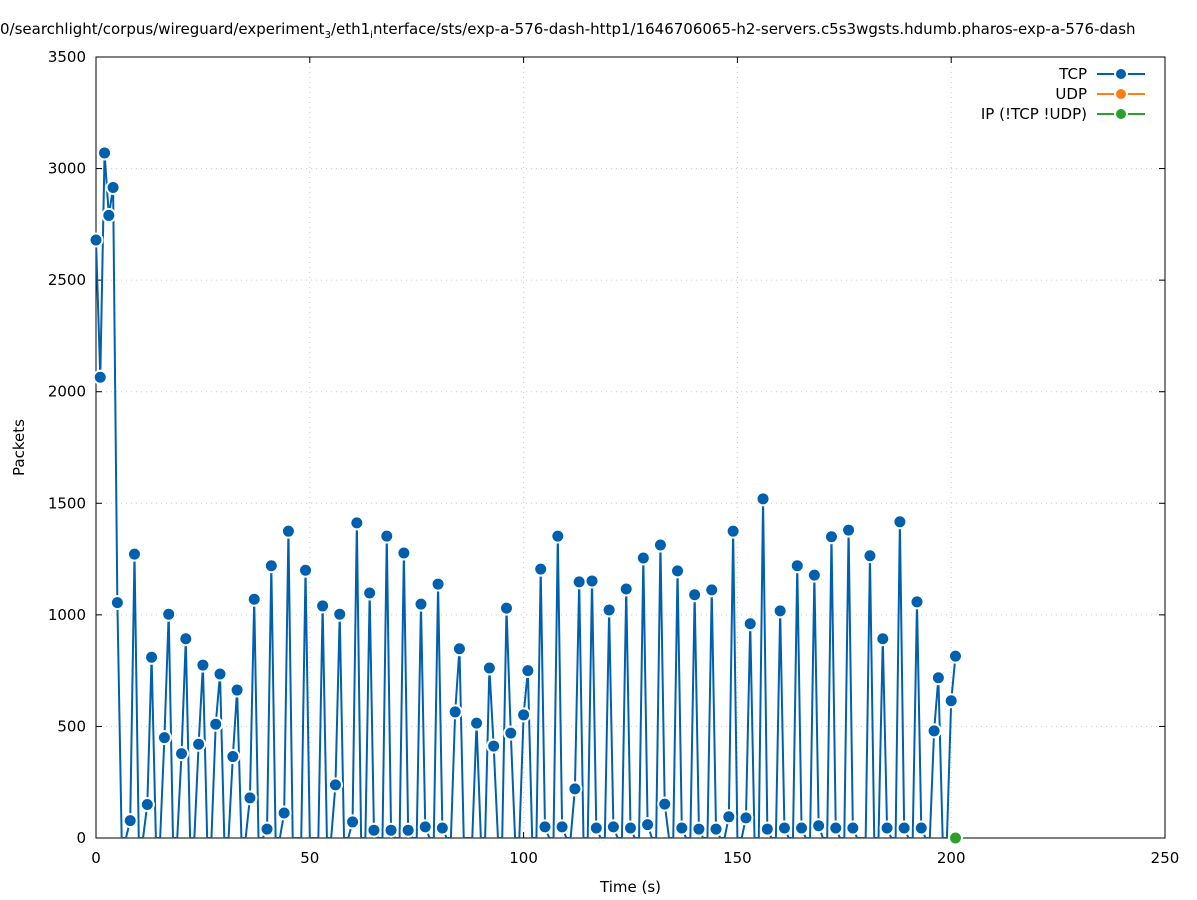 The width and height of the screenshot is (1197, 900). Describe the element at coordinates (1034, 114) in the screenshot. I see `legend-label: IP (!TCP !UDP)` at that location.